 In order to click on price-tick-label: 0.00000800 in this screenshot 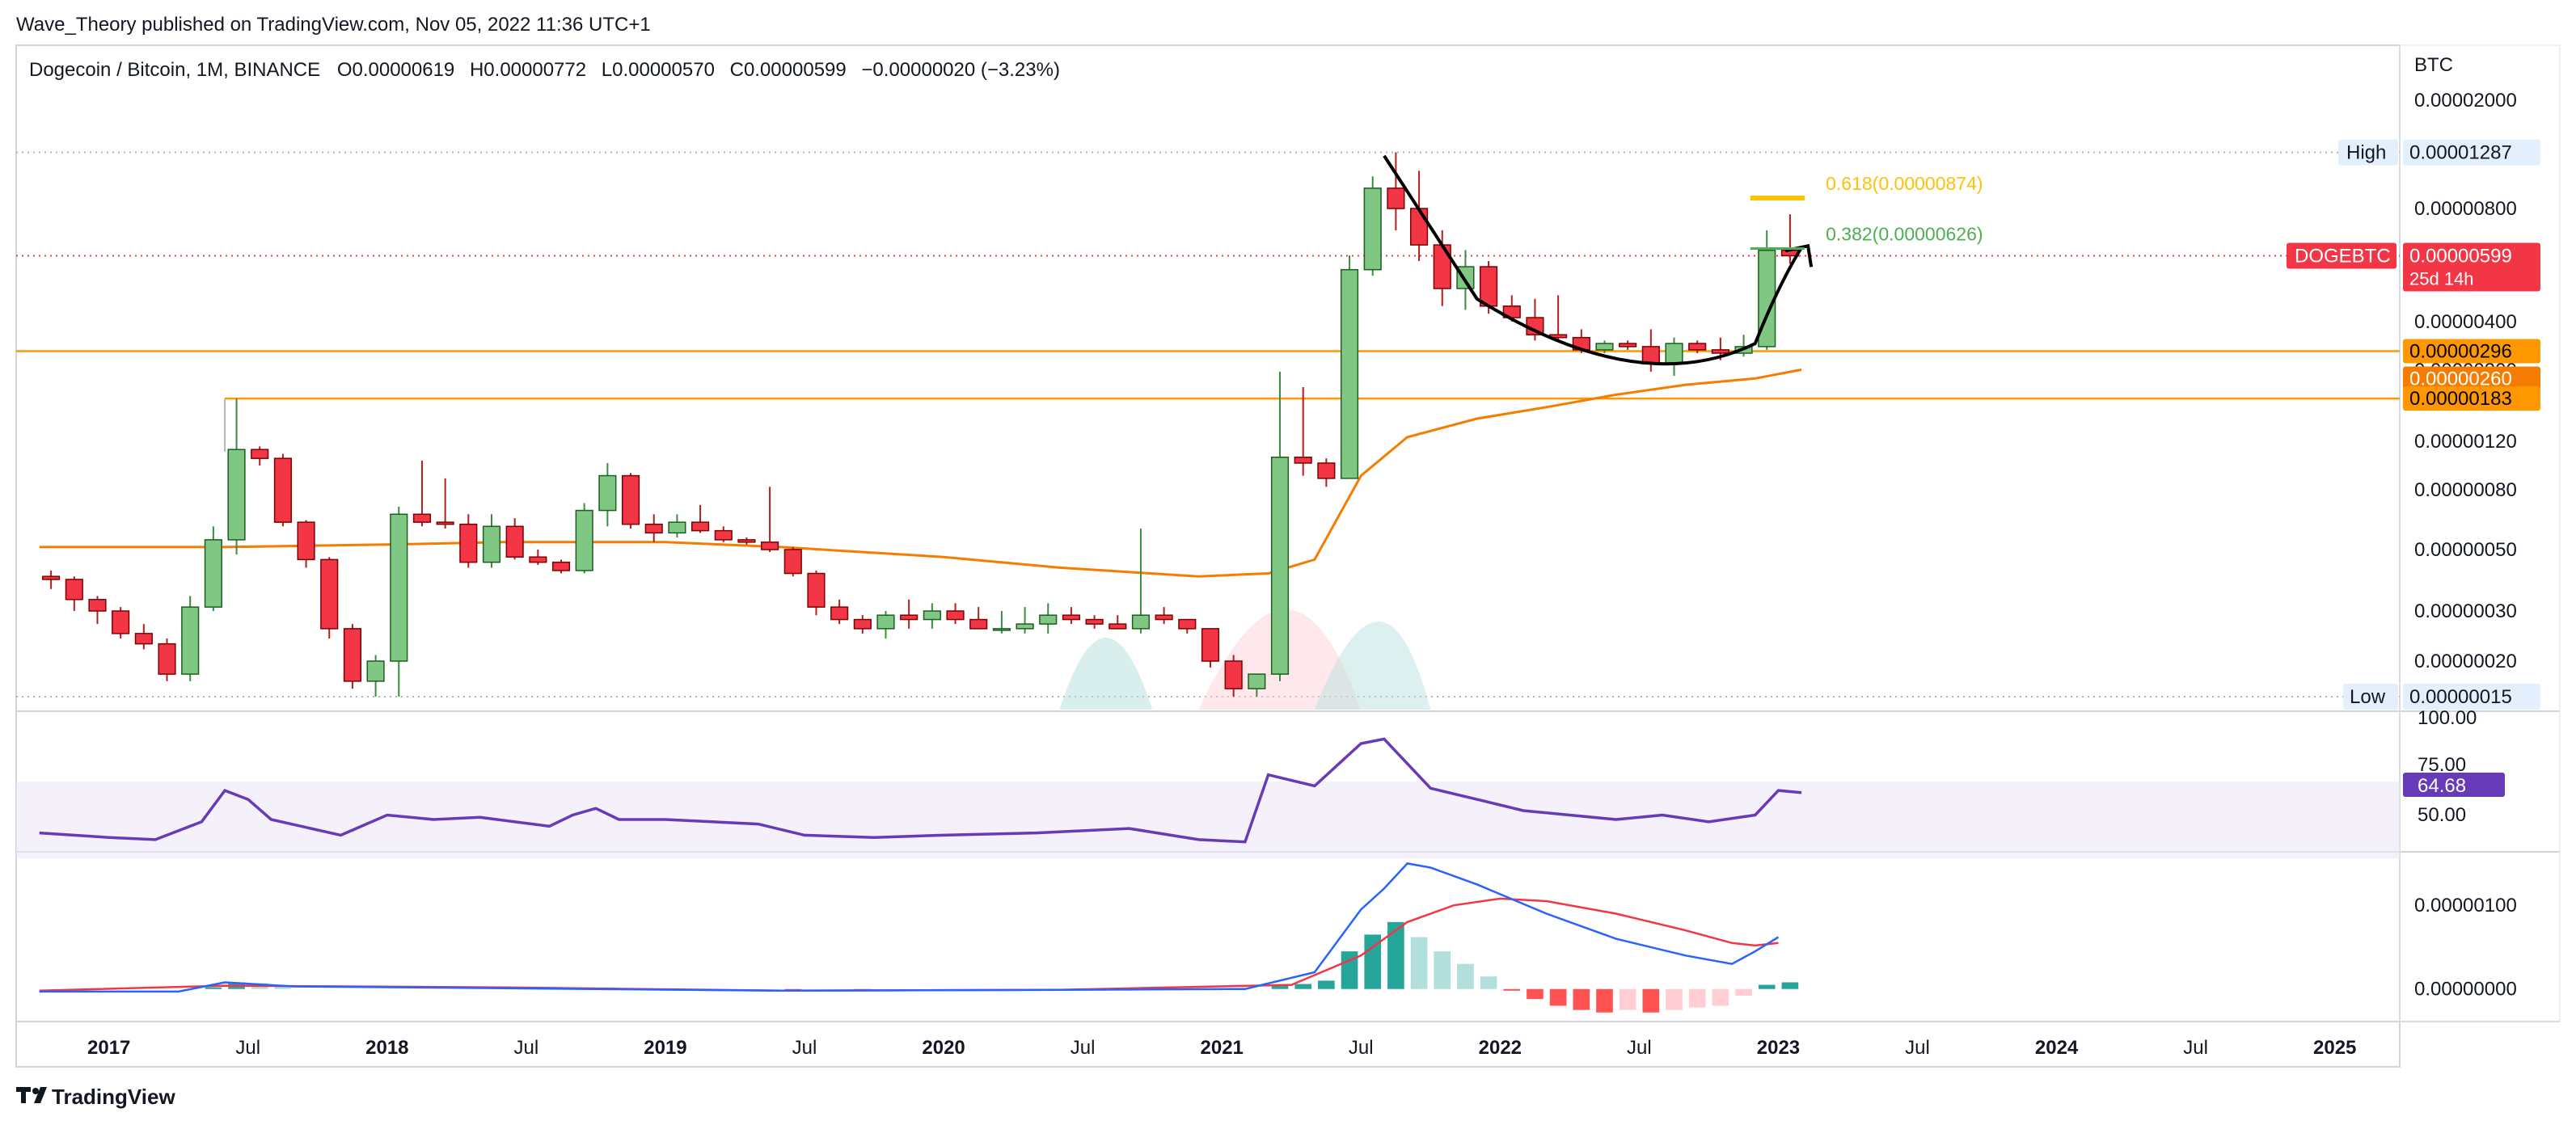, I will do `click(2465, 209)`.